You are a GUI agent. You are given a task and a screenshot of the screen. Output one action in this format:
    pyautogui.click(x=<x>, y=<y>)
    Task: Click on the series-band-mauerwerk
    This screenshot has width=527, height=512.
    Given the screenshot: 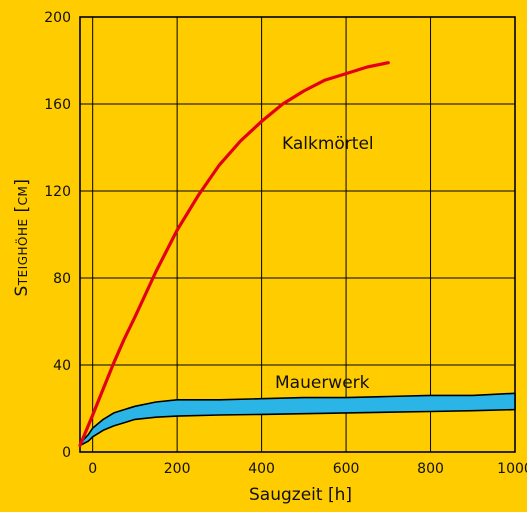 What is the action you would take?
    pyautogui.click(x=297, y=419)
    